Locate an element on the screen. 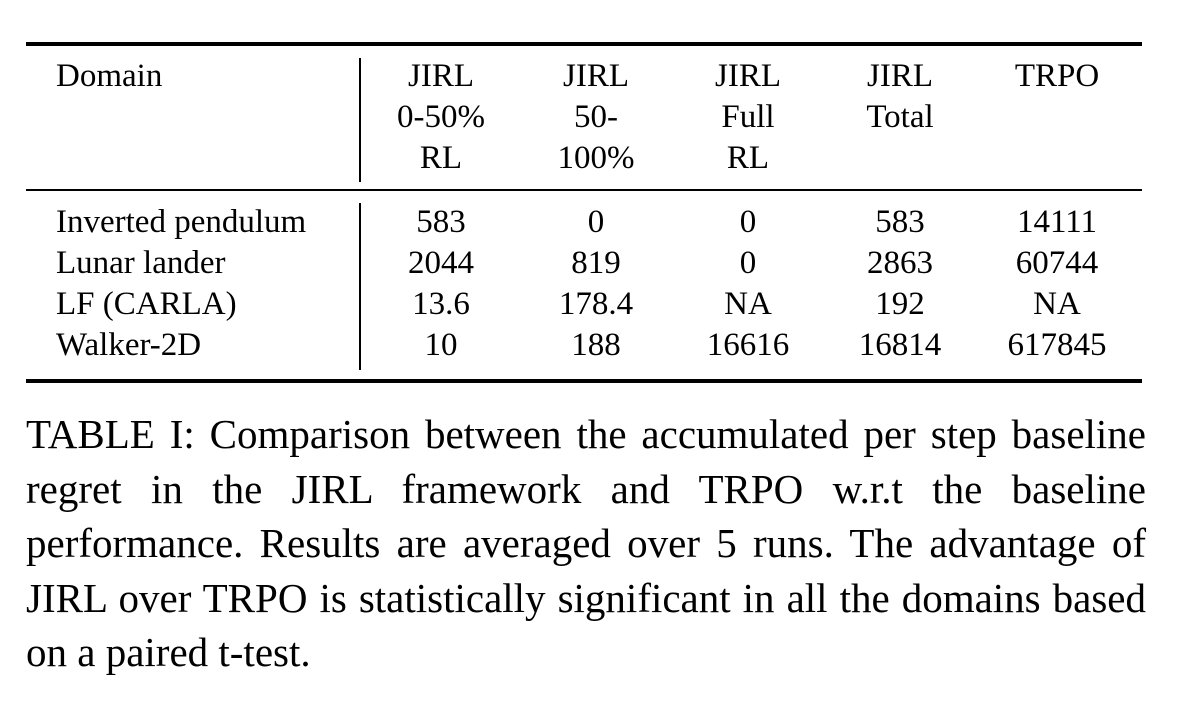 This screenshot has width=1178, height=702. cell-jirl-0-50: 10 is located at coordinates (441, 345).